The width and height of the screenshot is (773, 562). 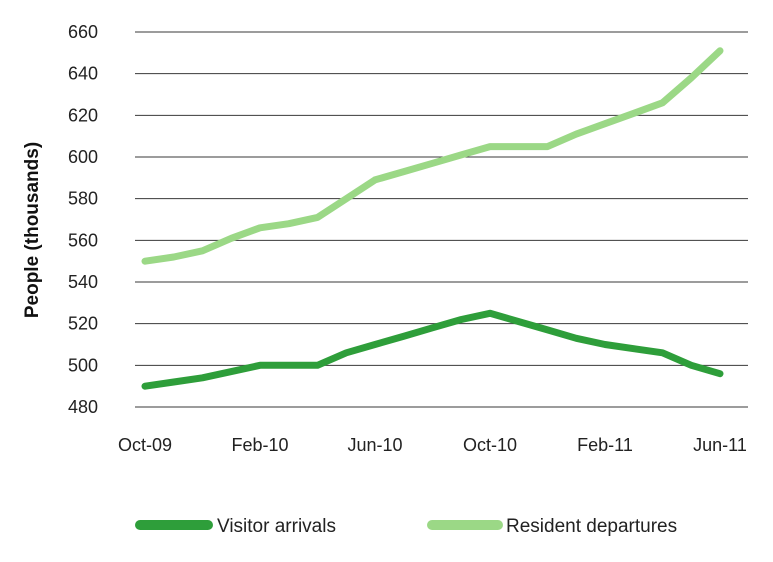 I want to click on y-tick-label: 660, so click(x=83, y=32).